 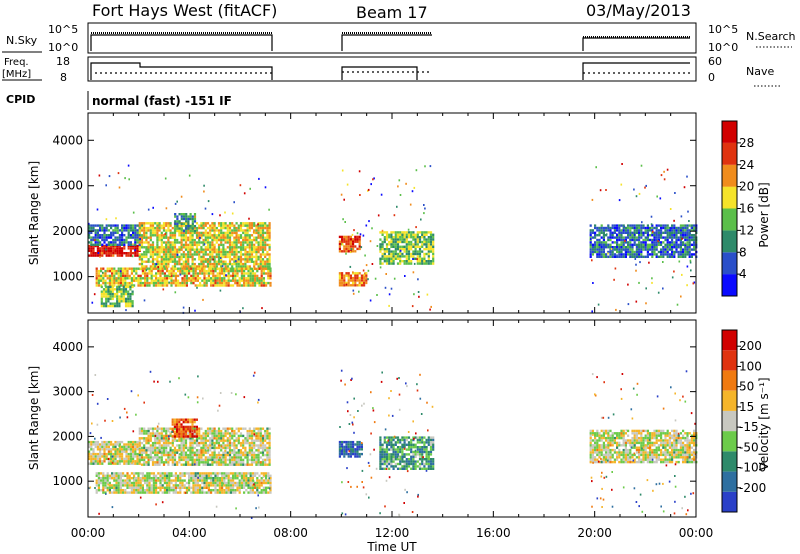 What do you see at coordinates (723, 47) in the screenshot?
I see `nsearch-tick-bottom: 10^0` at bounding box center [723, 47].